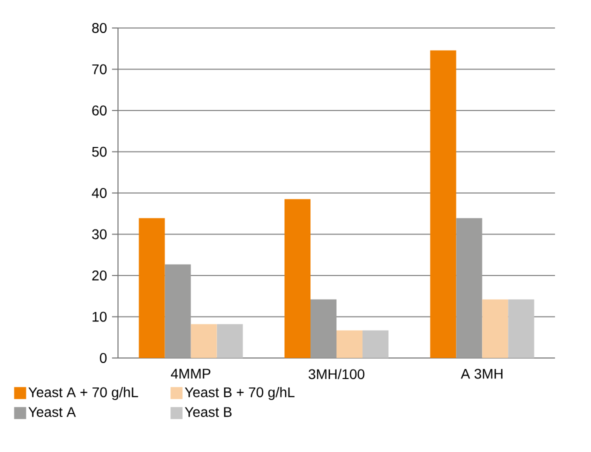  Describe the element at coordinates (336, 374) in the screenshot. I see `x-tick-label: 3MH/100` at that location.